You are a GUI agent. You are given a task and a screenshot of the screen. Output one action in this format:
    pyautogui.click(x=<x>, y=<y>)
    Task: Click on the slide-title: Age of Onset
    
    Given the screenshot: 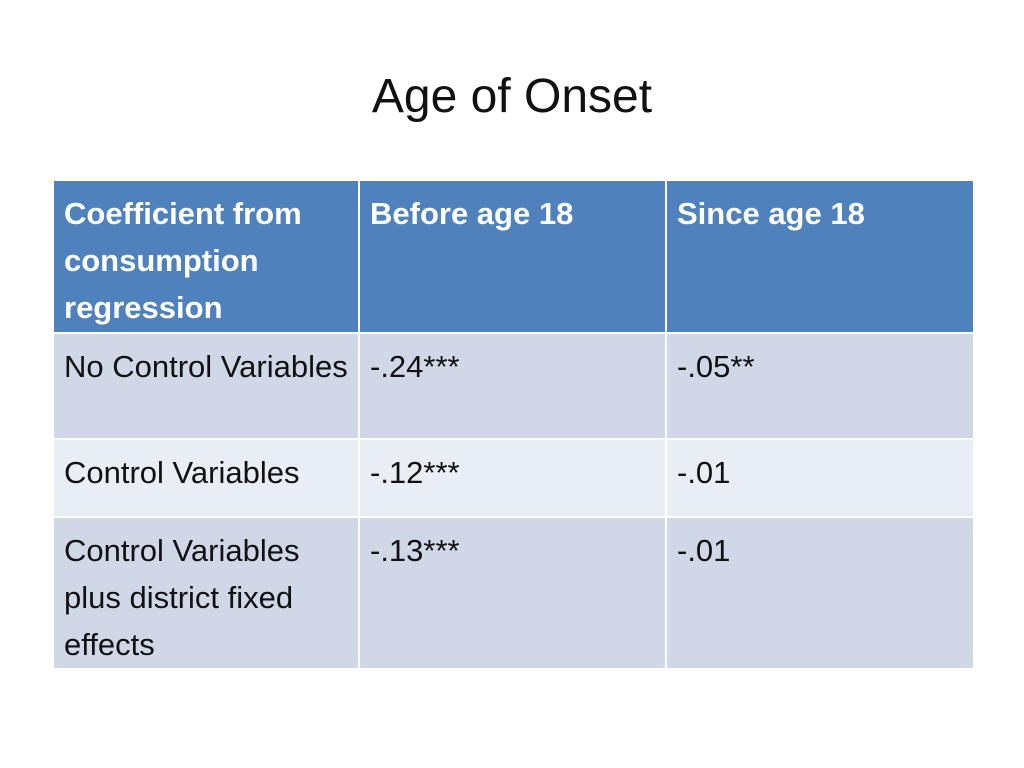 What is the action you would take?
    pyautogui.click(x=512, y=96)
    